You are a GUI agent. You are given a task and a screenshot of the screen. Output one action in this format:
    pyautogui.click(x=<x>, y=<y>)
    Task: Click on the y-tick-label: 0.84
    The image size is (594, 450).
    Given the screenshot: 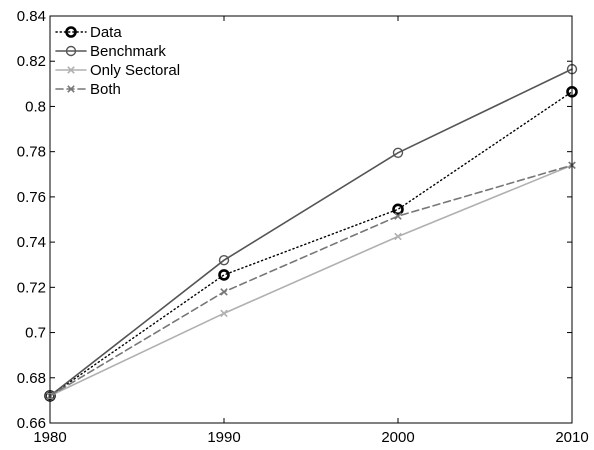 What is the action you would take?
    pyautogui.click(x=31, y=16)
    